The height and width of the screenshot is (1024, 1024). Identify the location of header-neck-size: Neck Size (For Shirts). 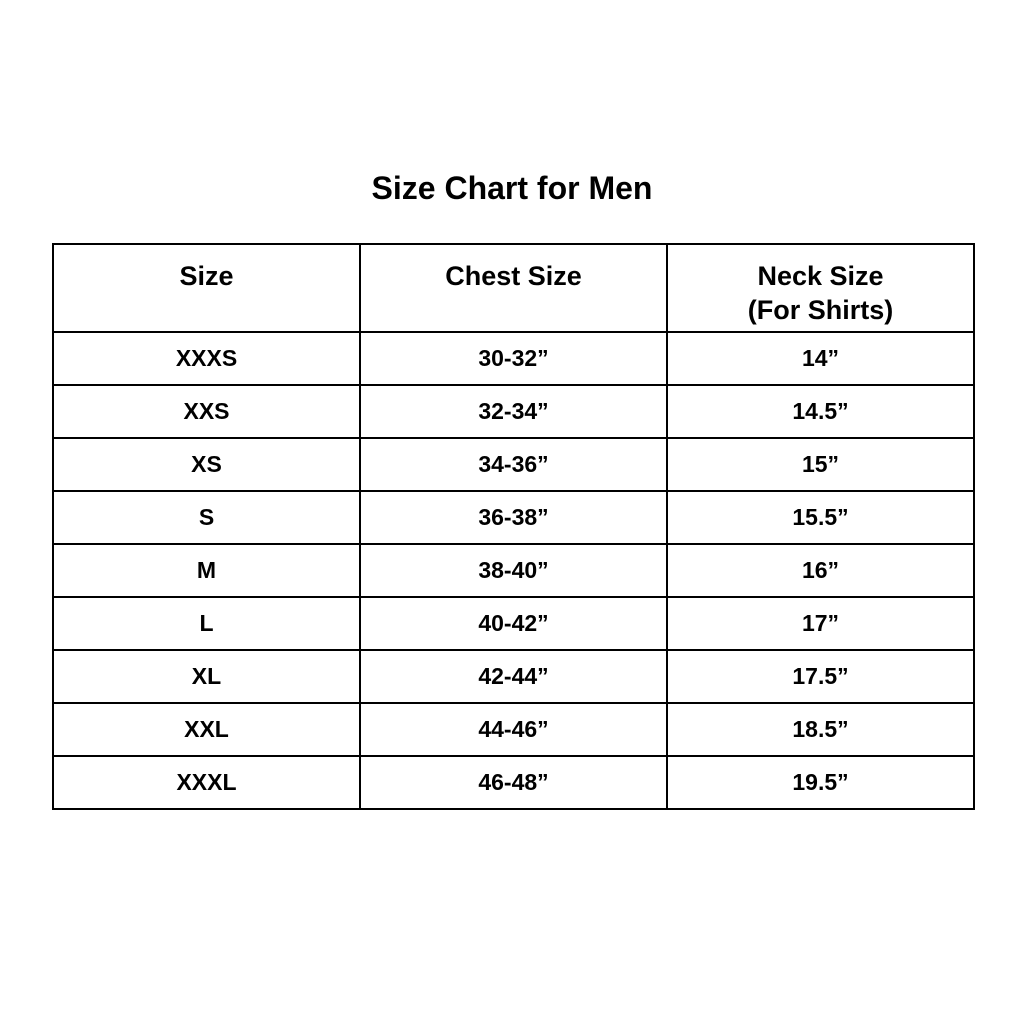
(820, 288).